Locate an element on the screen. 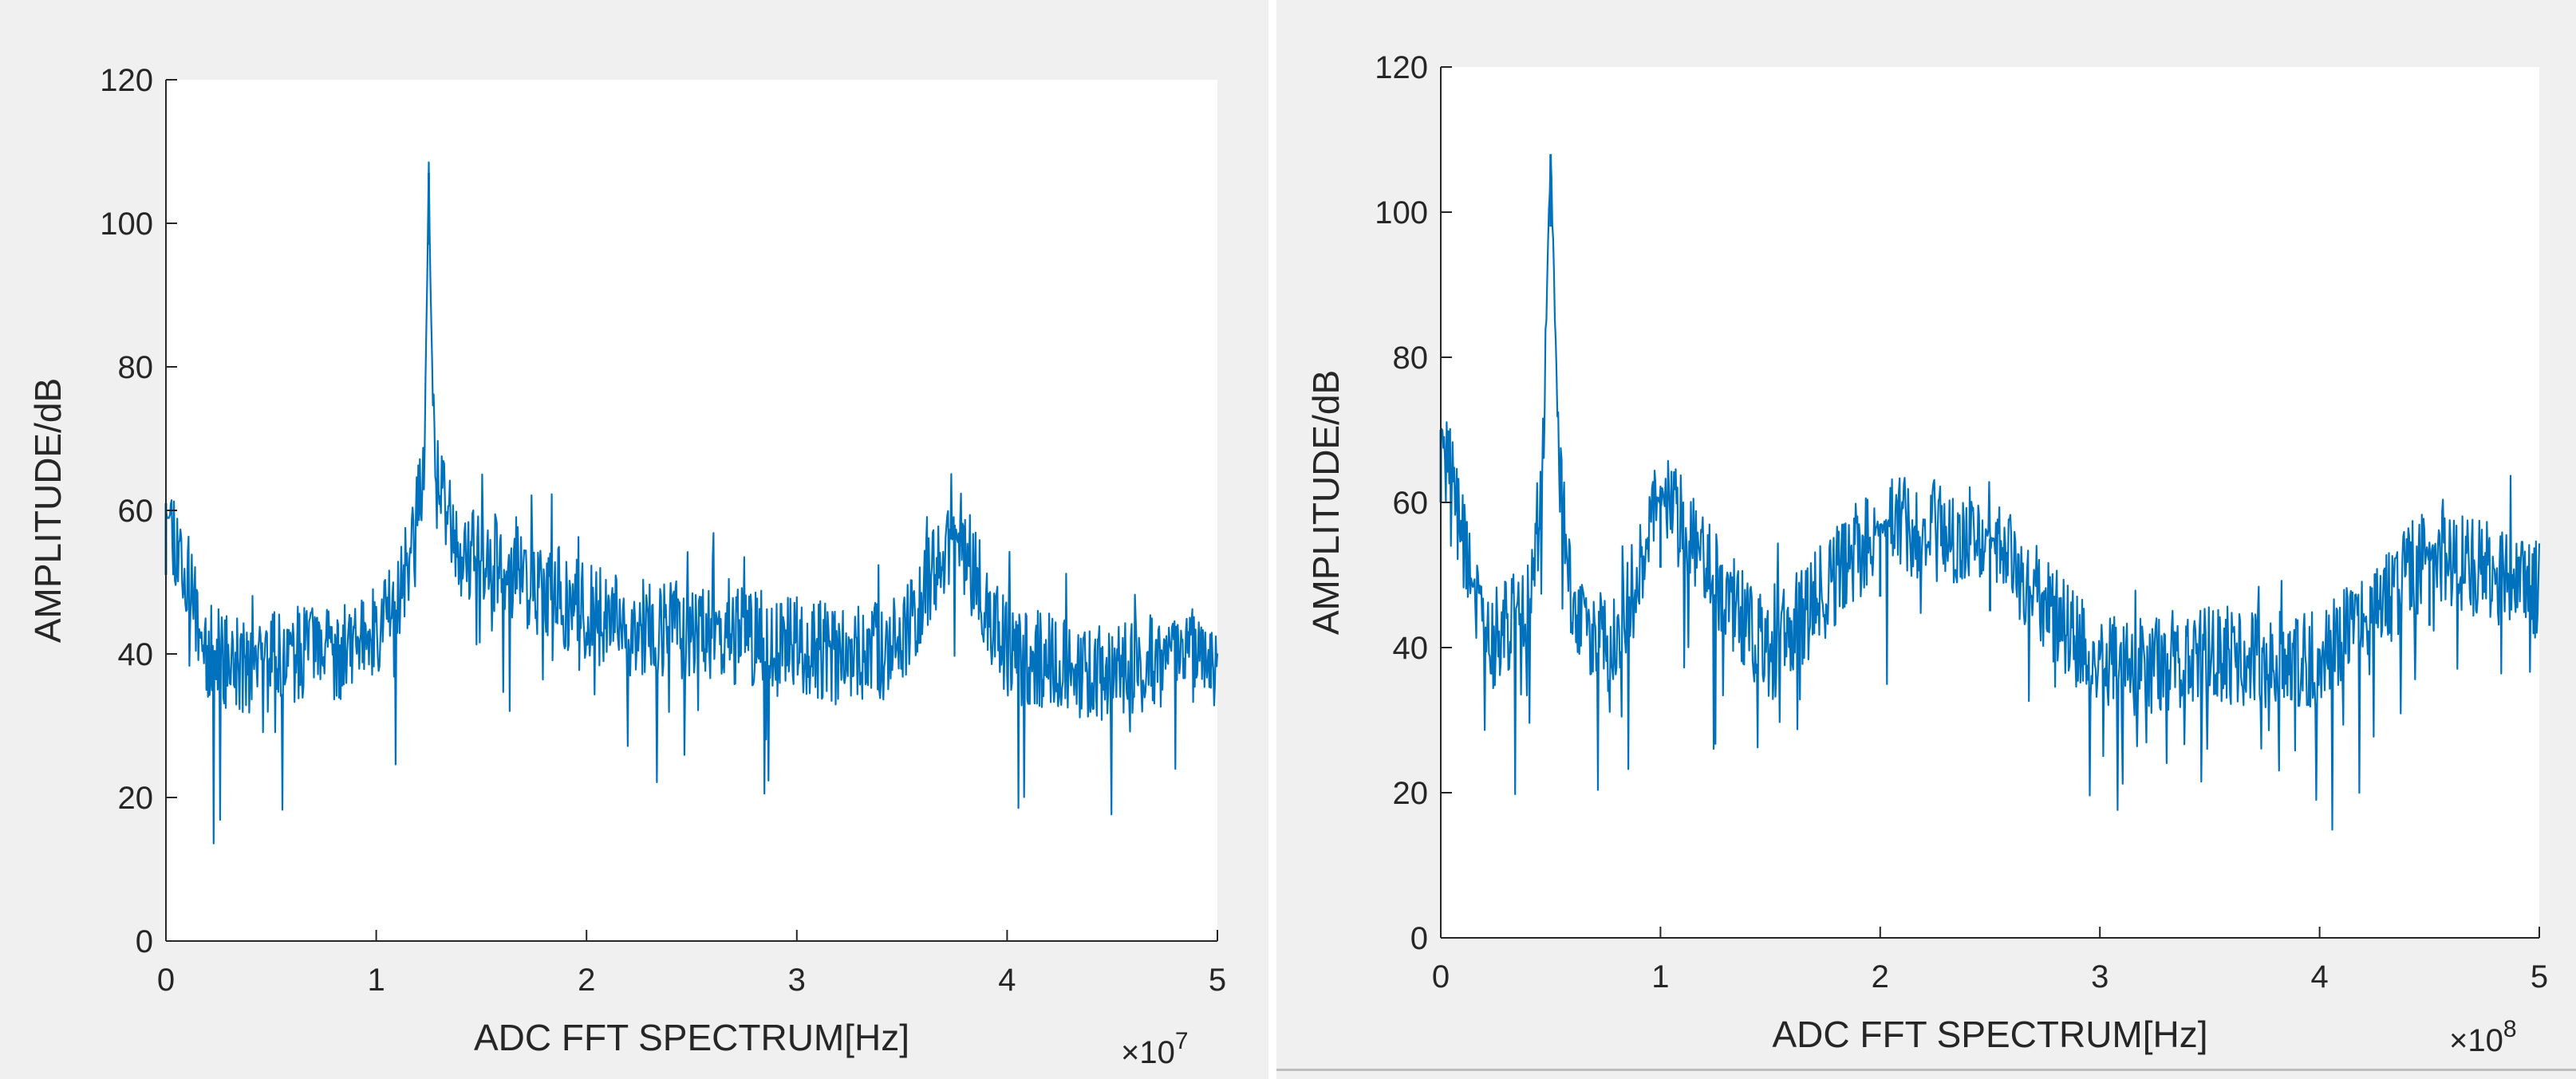 This screenshot has width=2576, height=1079. chart-0-y-tick-label: 20 is located at coordinates (136, 798).